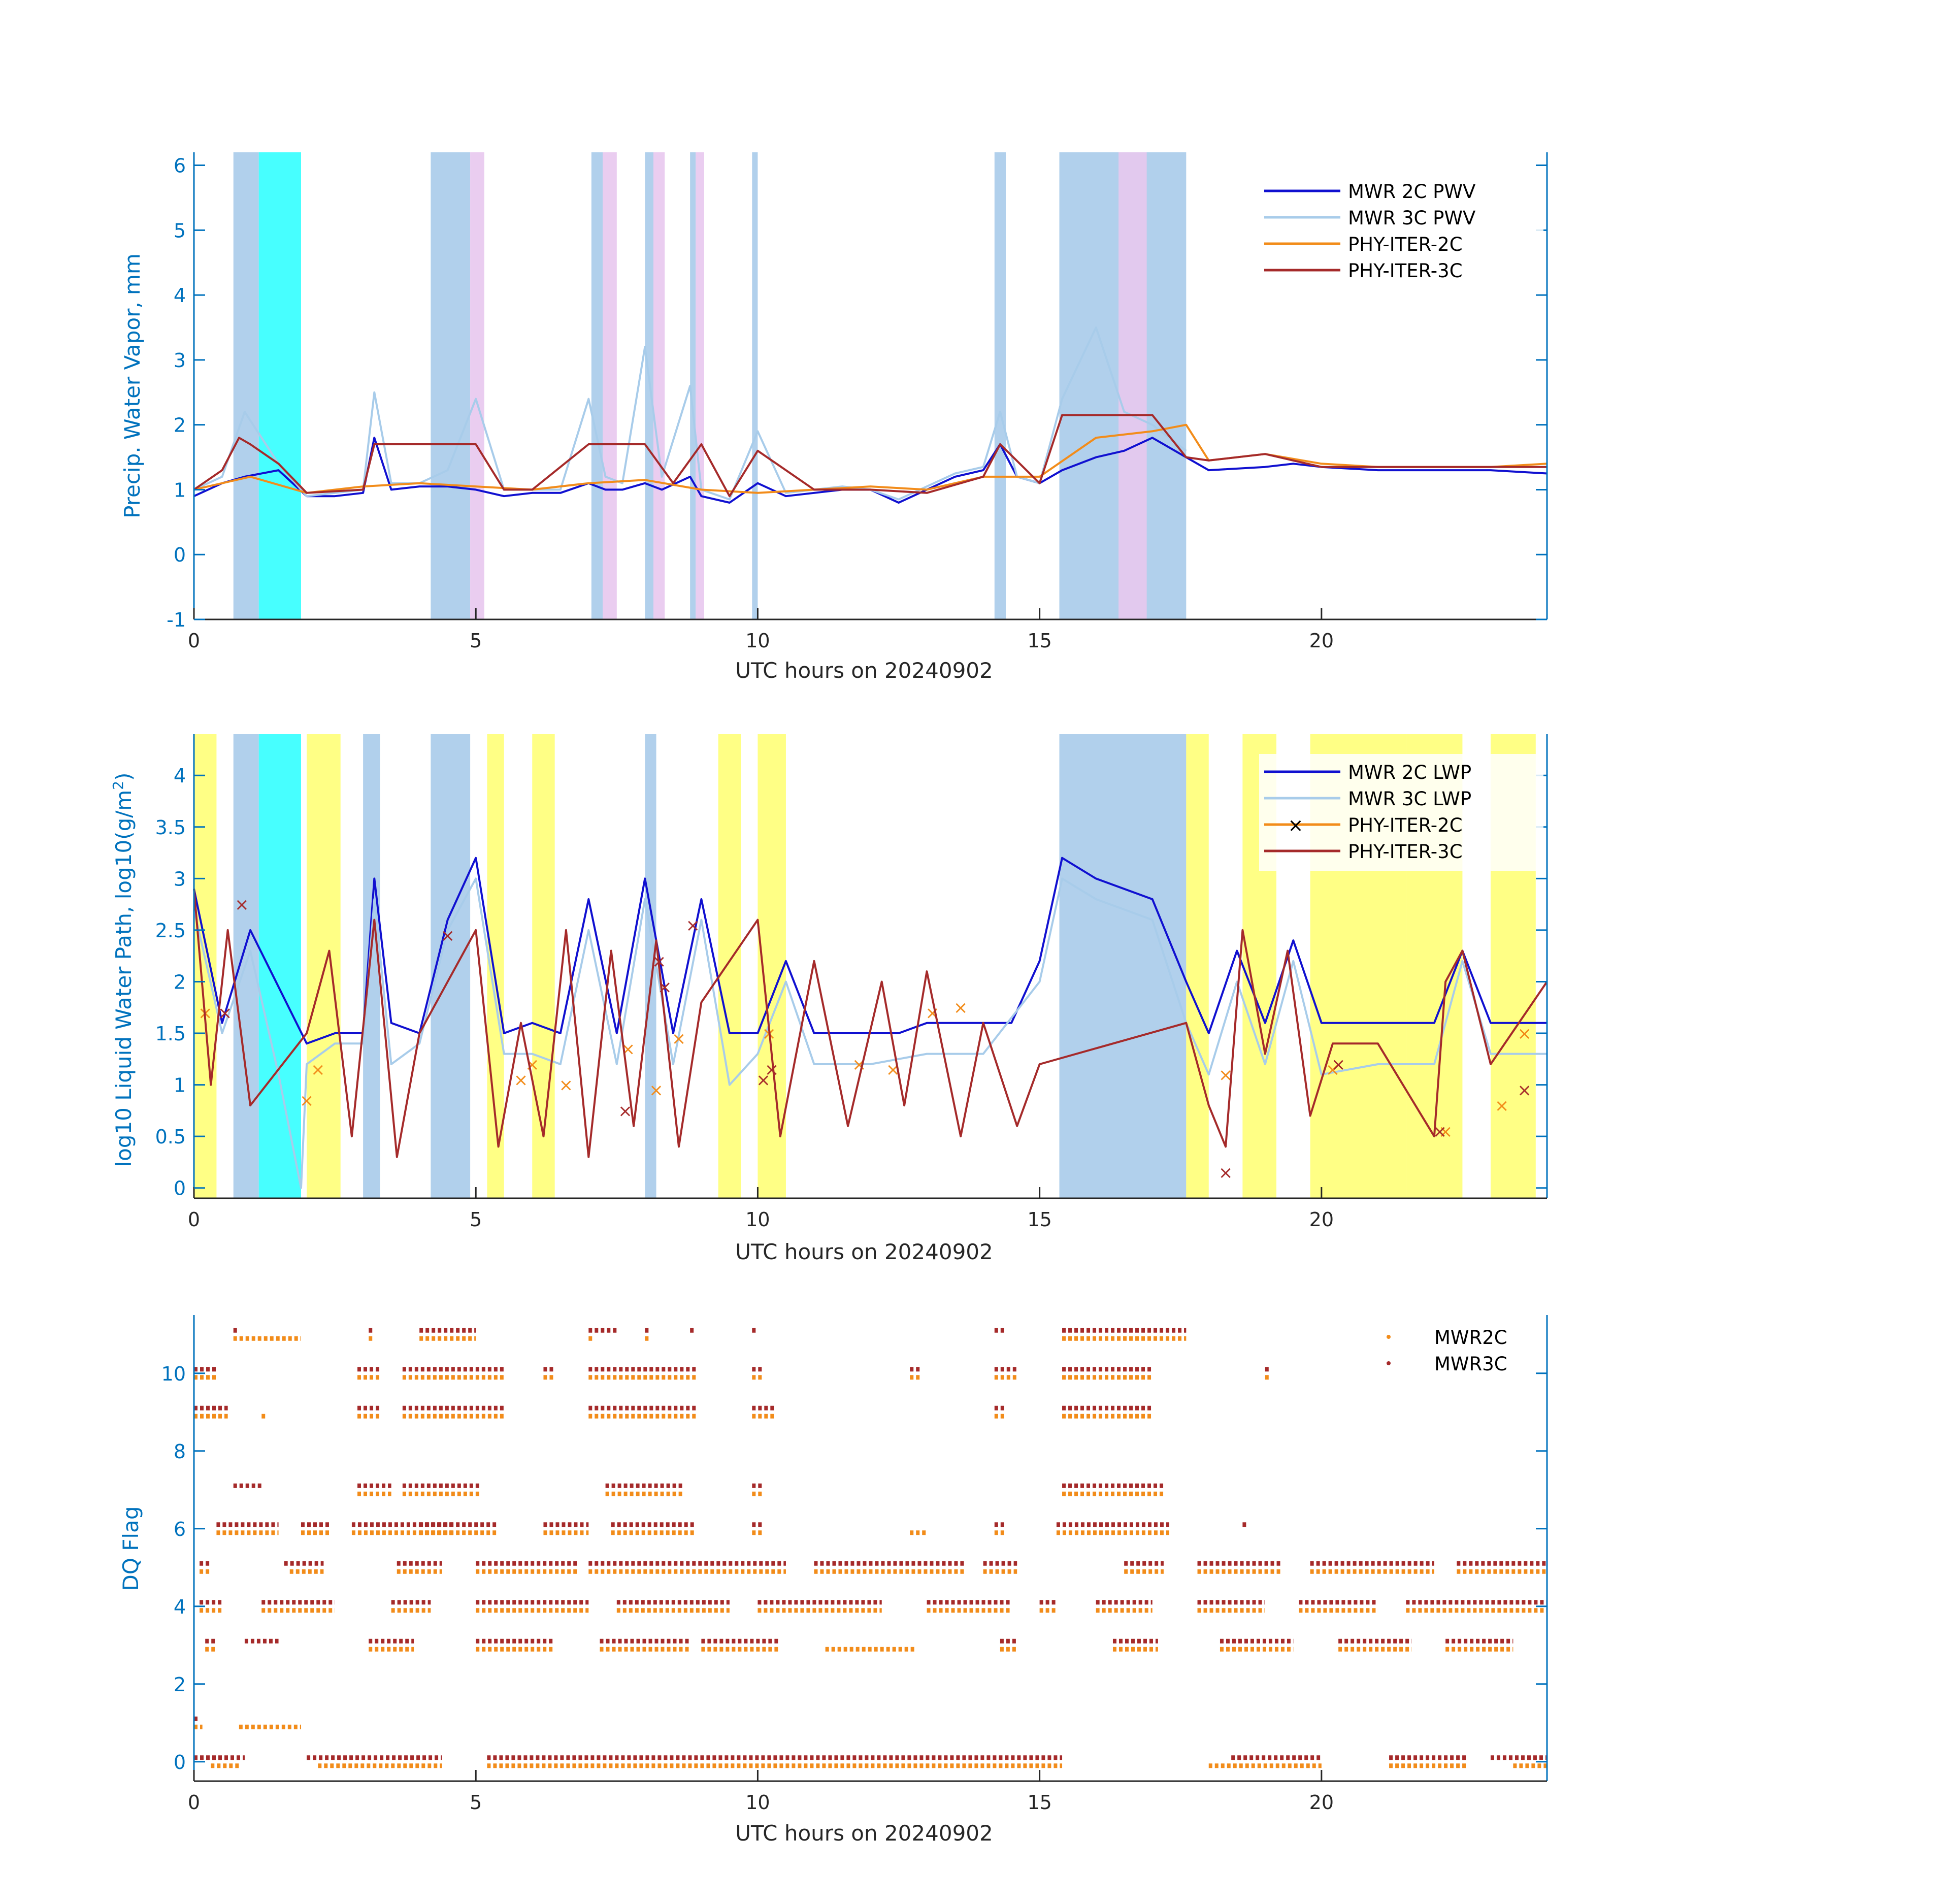 This screenshot has width=1942, height=1904. I want to click on pwv-x-tick-label: 0, so click(194, 641).